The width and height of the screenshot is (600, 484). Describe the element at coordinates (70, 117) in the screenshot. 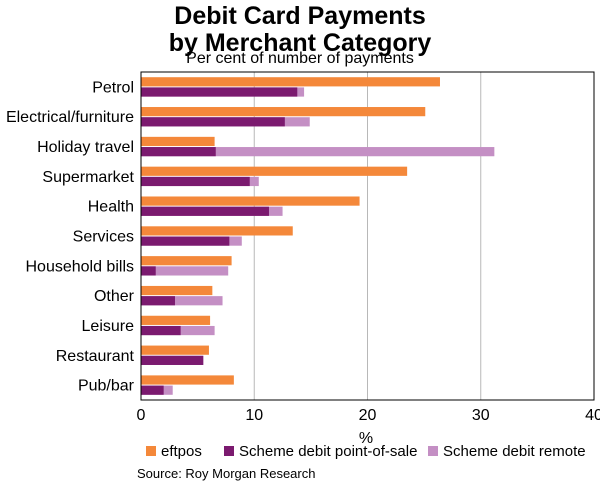

I see `category-label-1: Electrical/furniture` at that location.